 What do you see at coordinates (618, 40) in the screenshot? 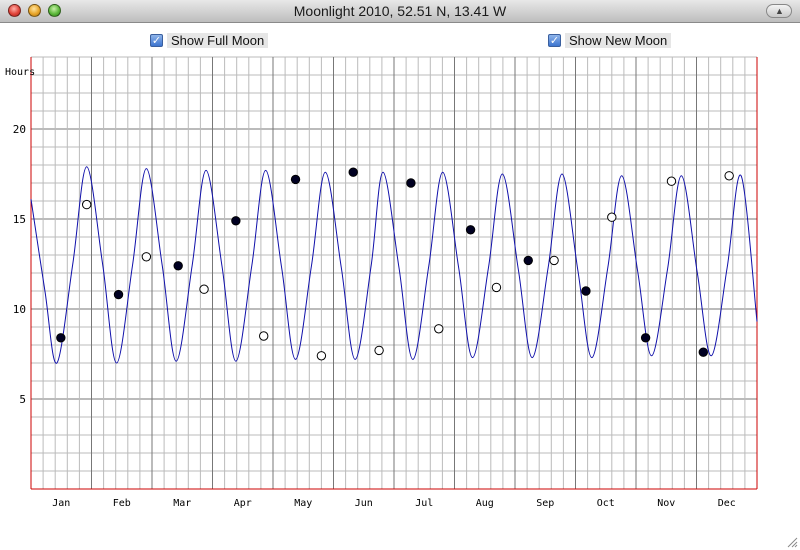
I see `new-moon-label: Show New Moon` at bounding box center [618, 40].